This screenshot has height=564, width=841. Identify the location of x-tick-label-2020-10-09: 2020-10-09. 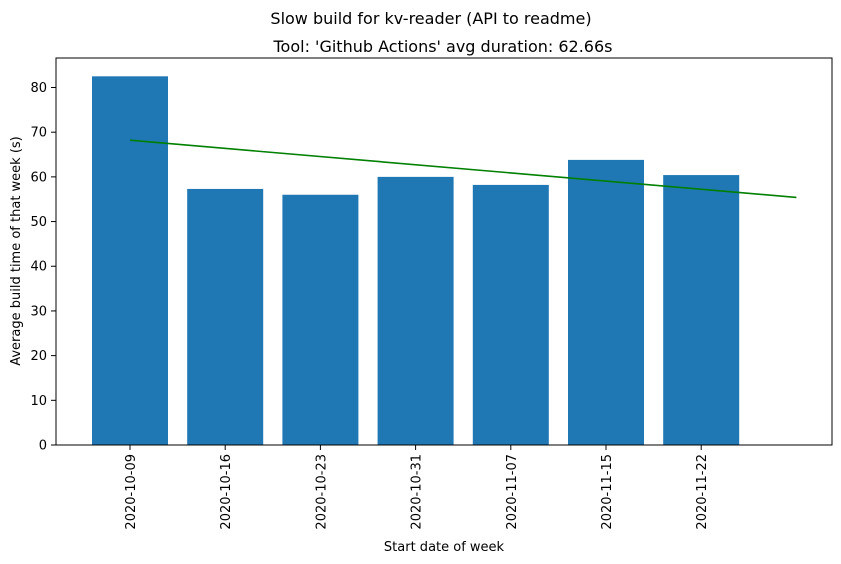
(131, 492).